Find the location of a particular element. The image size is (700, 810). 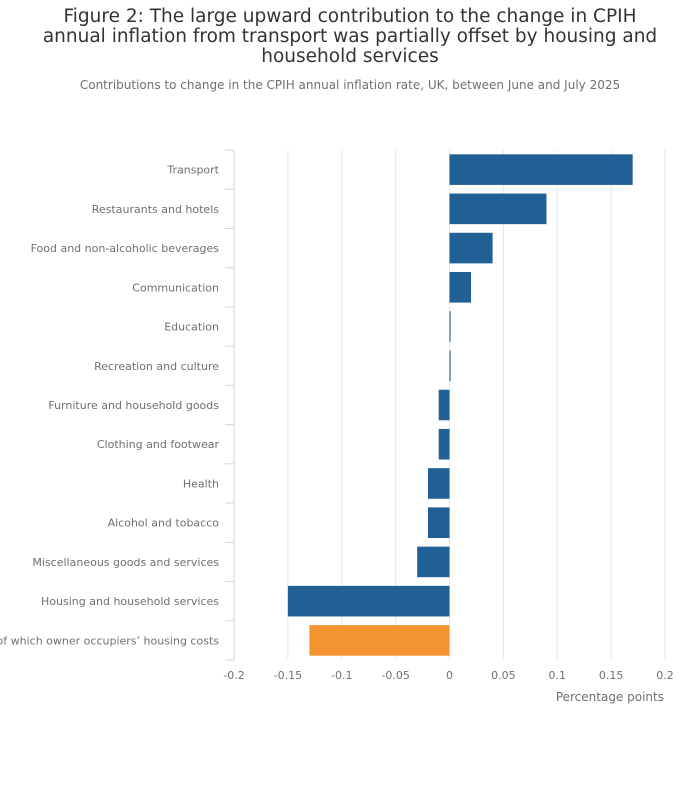

category-label: Restaurants and hotels is located at coordinates (155, 209).